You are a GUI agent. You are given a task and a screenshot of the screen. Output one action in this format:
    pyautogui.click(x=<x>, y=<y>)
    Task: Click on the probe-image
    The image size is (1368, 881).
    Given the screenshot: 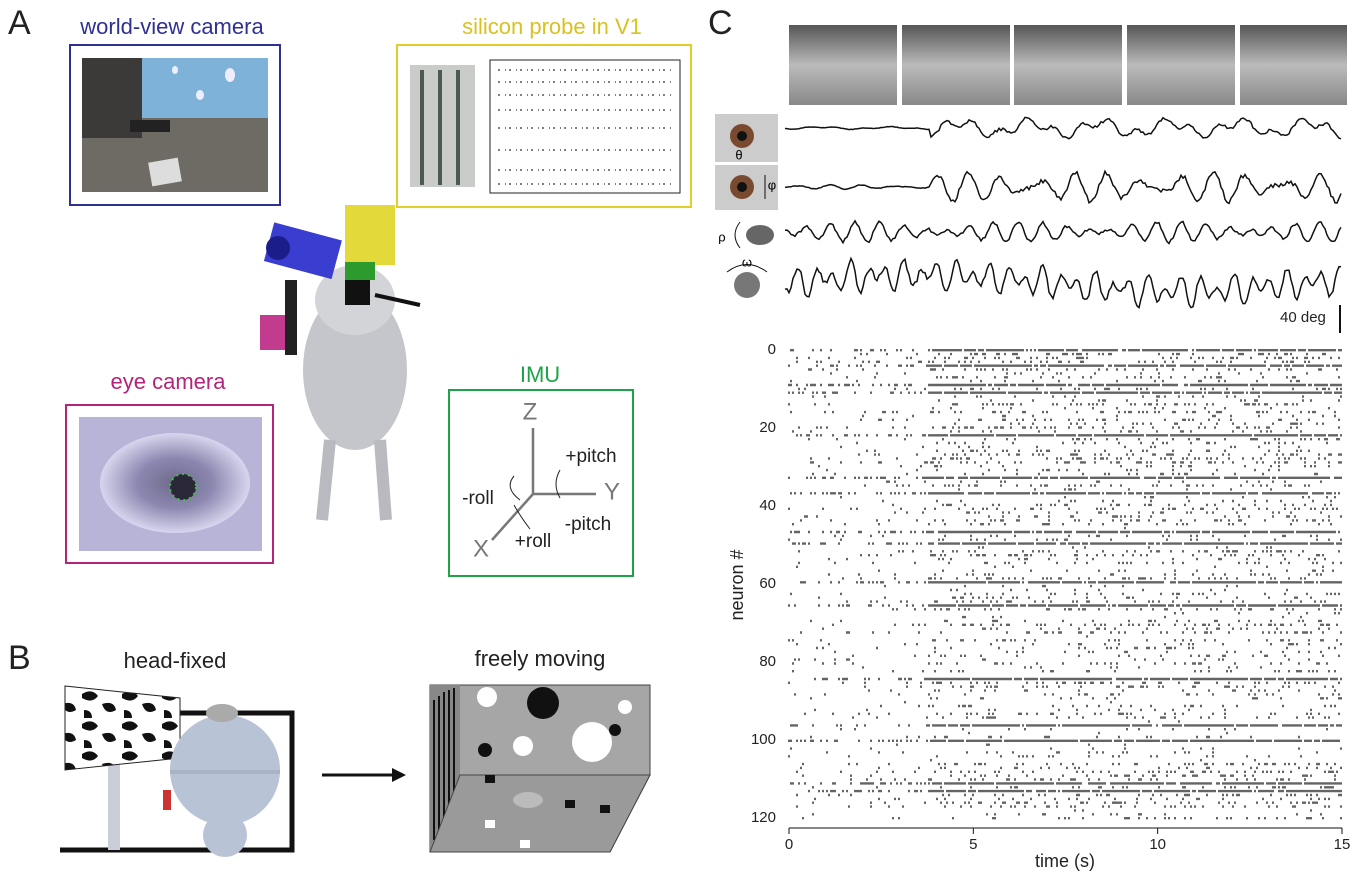 What is the action you would take?
    pyautogui.click(x=545, y=126)
    